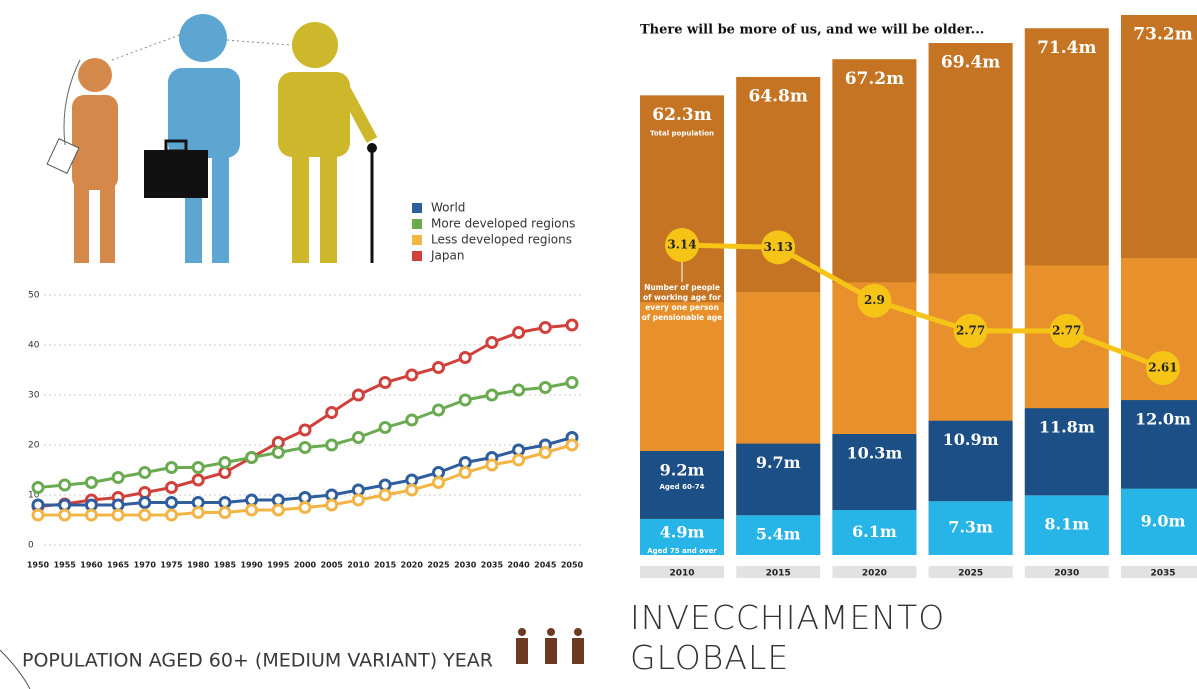 This screenshot has width=1197, height=689. I want to click on value-label: 9.0m, so click(1163, 520).